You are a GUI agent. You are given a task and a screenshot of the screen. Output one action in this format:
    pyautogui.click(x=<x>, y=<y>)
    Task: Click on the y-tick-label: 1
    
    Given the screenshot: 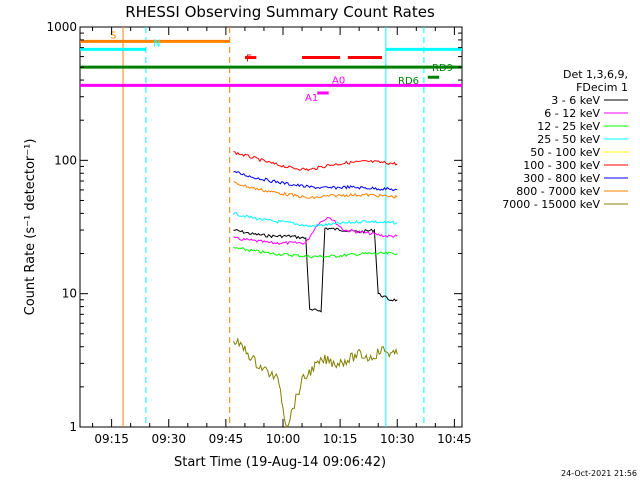 What is the action you would take?
    pyautogui.click(x=73, y=427)
    